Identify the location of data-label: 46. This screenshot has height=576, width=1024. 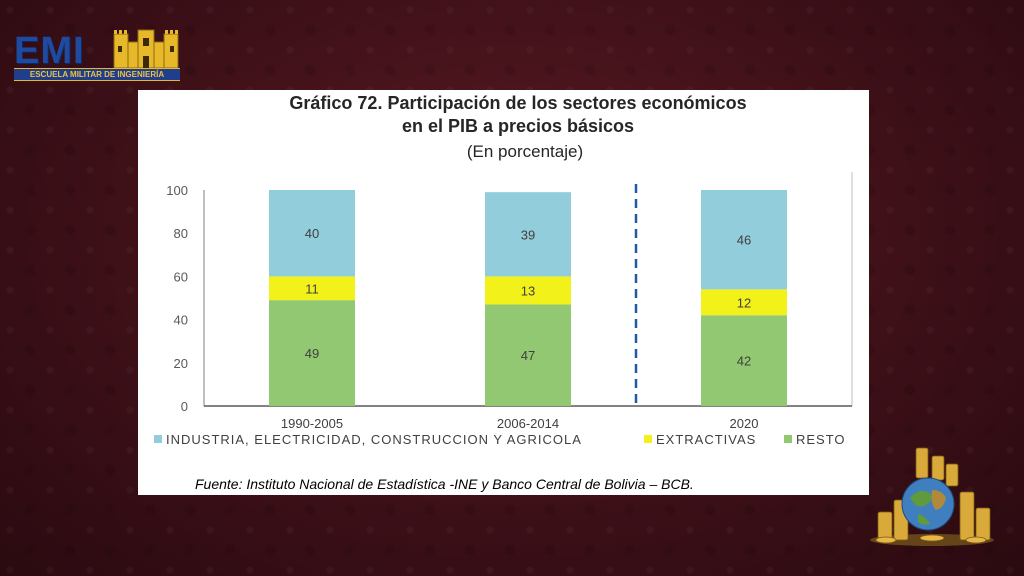
(744, 240).